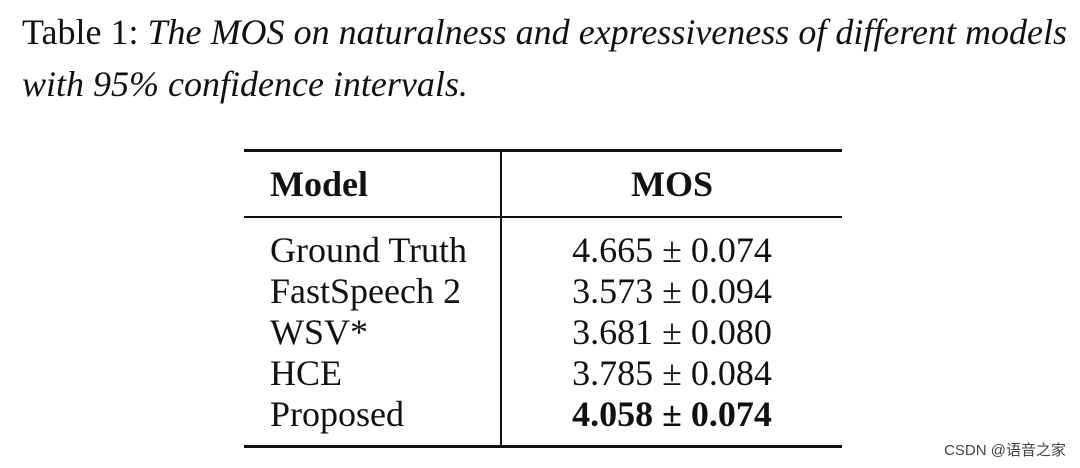  I want to click on header-model: Model, so click(373, 183).